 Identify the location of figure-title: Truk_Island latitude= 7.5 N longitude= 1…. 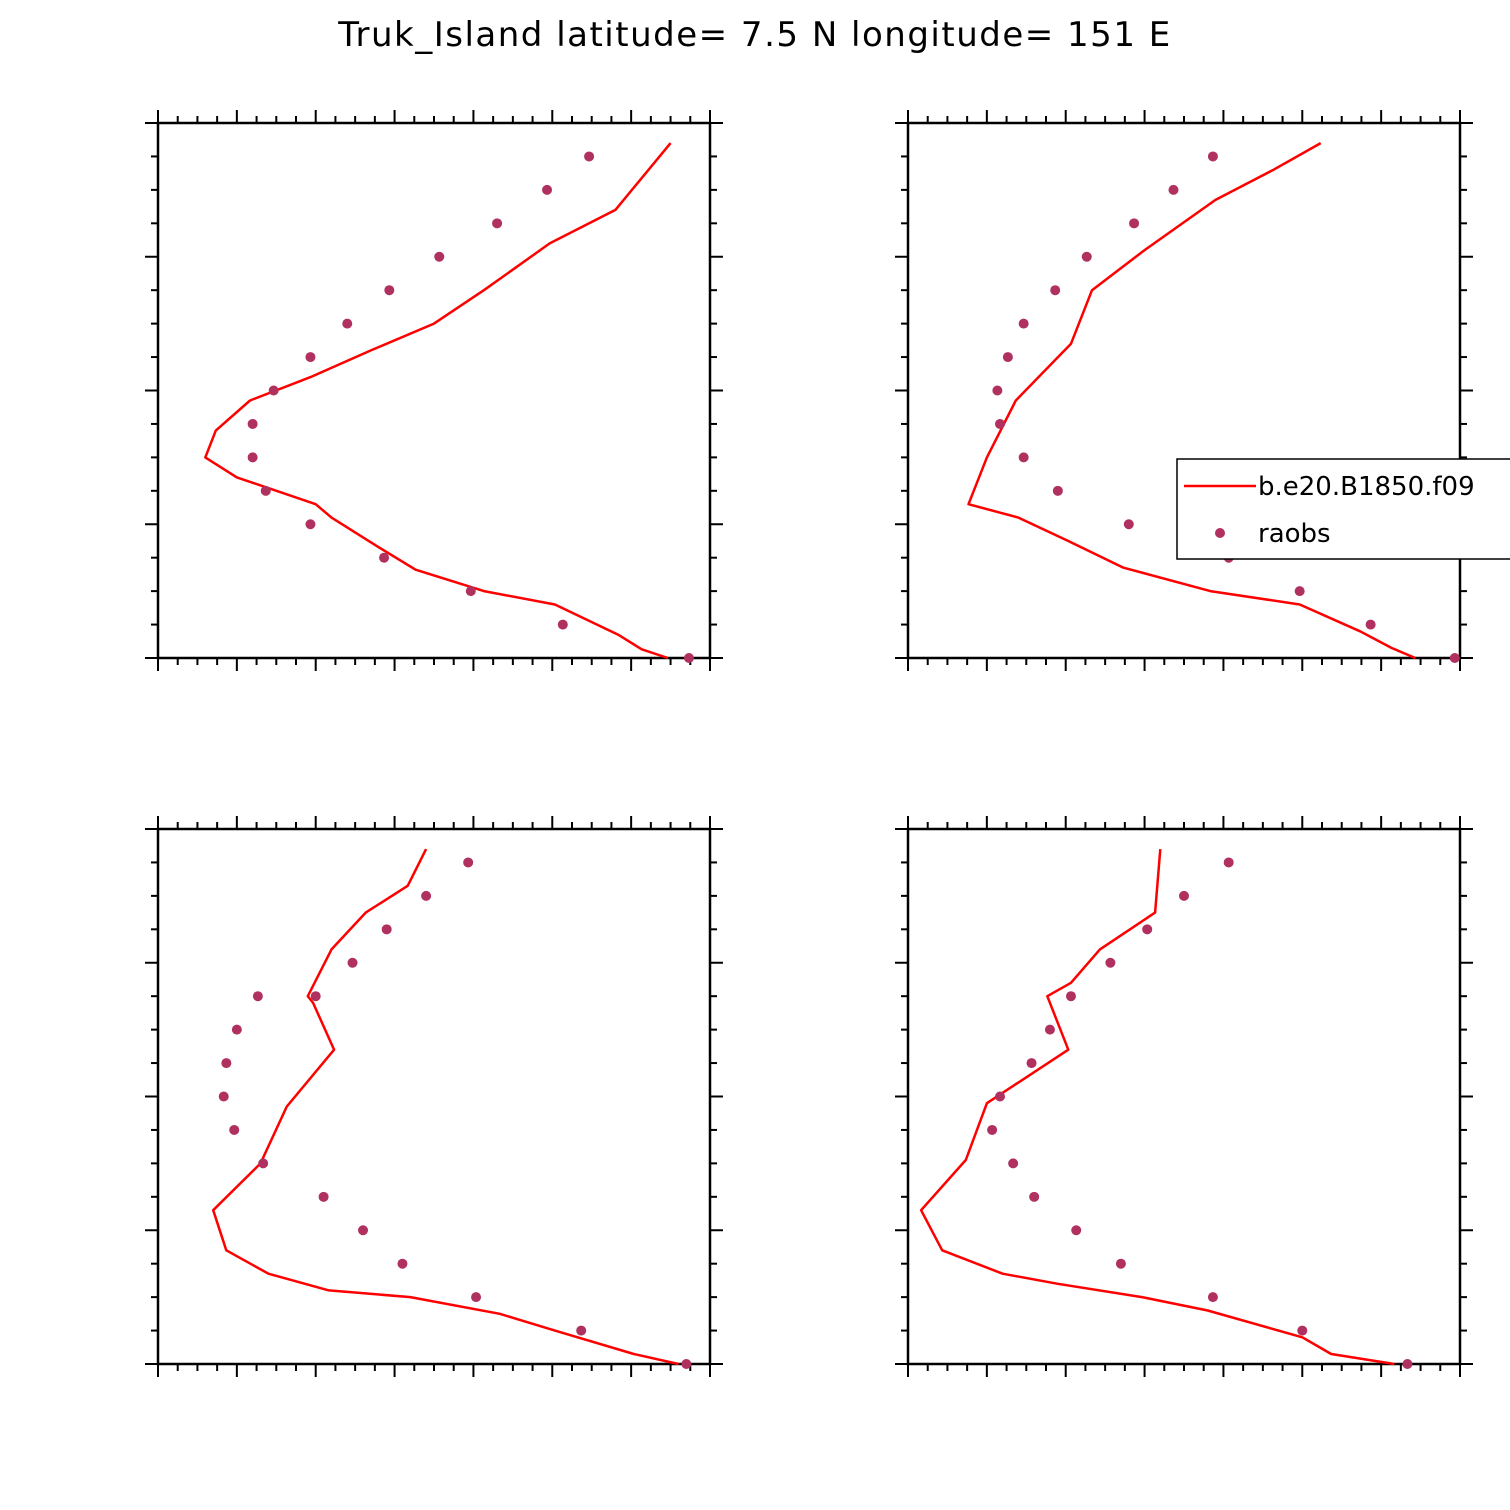
(754, 35).